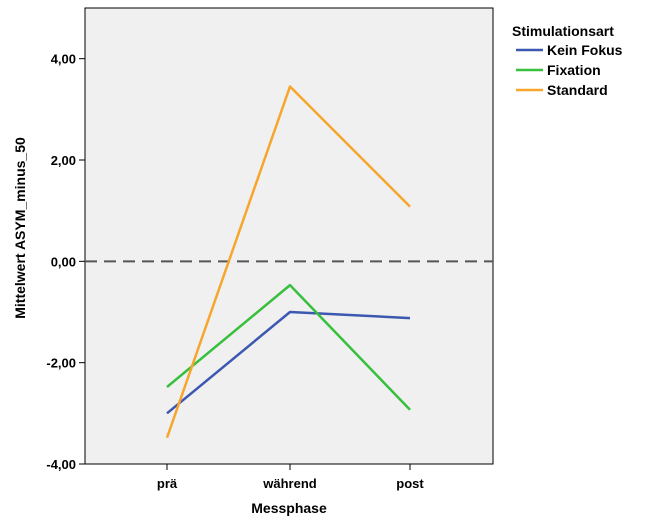 The width and height of the screenshot is (655, 524). Describe the element at coordinates (563, 31) in the screenshot. I see `legend-title: Stimulationsart` at that location.